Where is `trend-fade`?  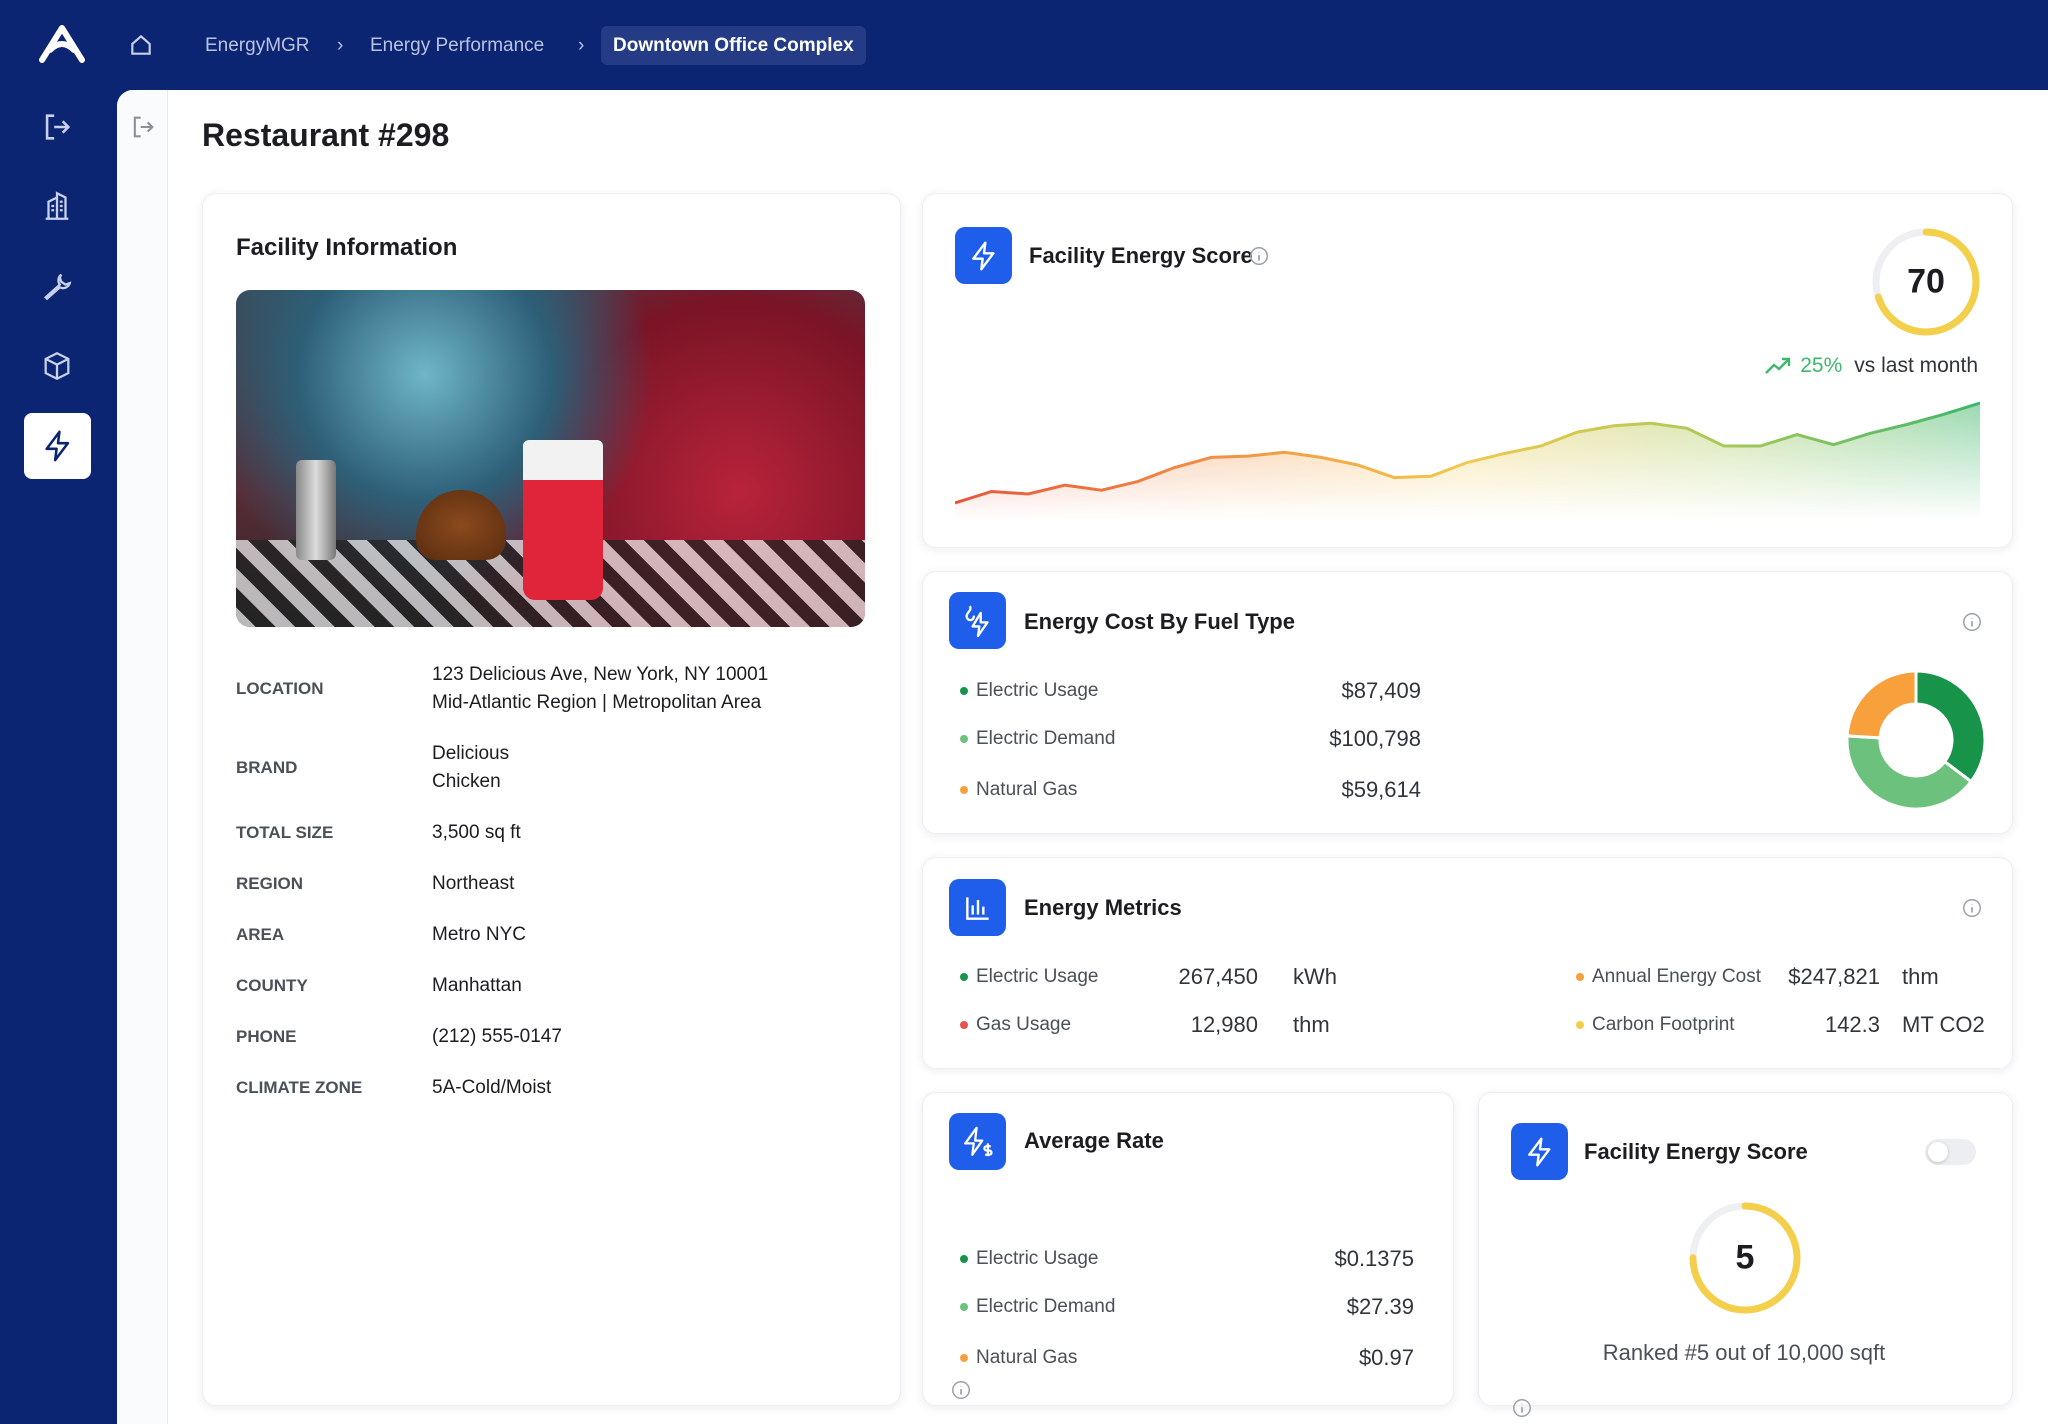
trend-fade is located at coordinates (1467, 457).